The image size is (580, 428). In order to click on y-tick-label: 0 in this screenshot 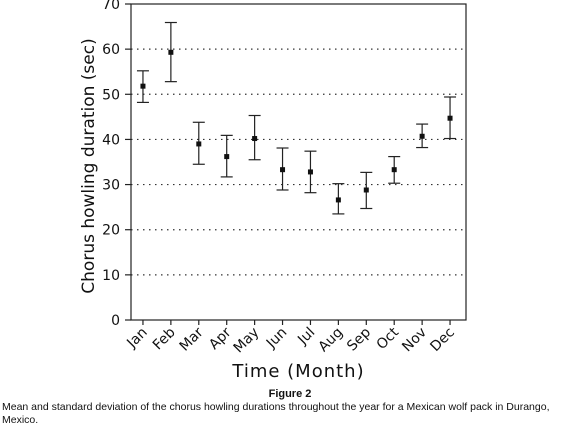, I will do `click(115, 321)`.